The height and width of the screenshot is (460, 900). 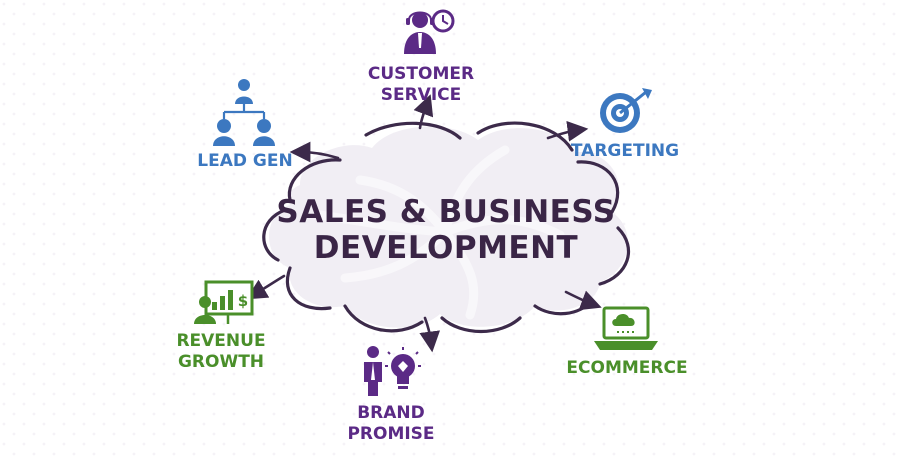 I want to click on arrow-to-customer-service, so click(x=423, y=112).